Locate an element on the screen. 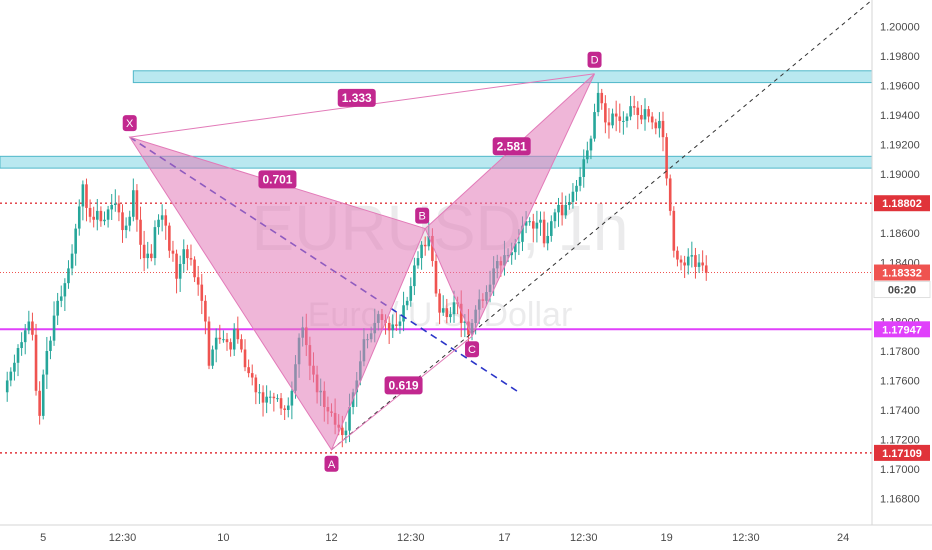  x-tick-label: 17 is located at coordinates (504, 538).